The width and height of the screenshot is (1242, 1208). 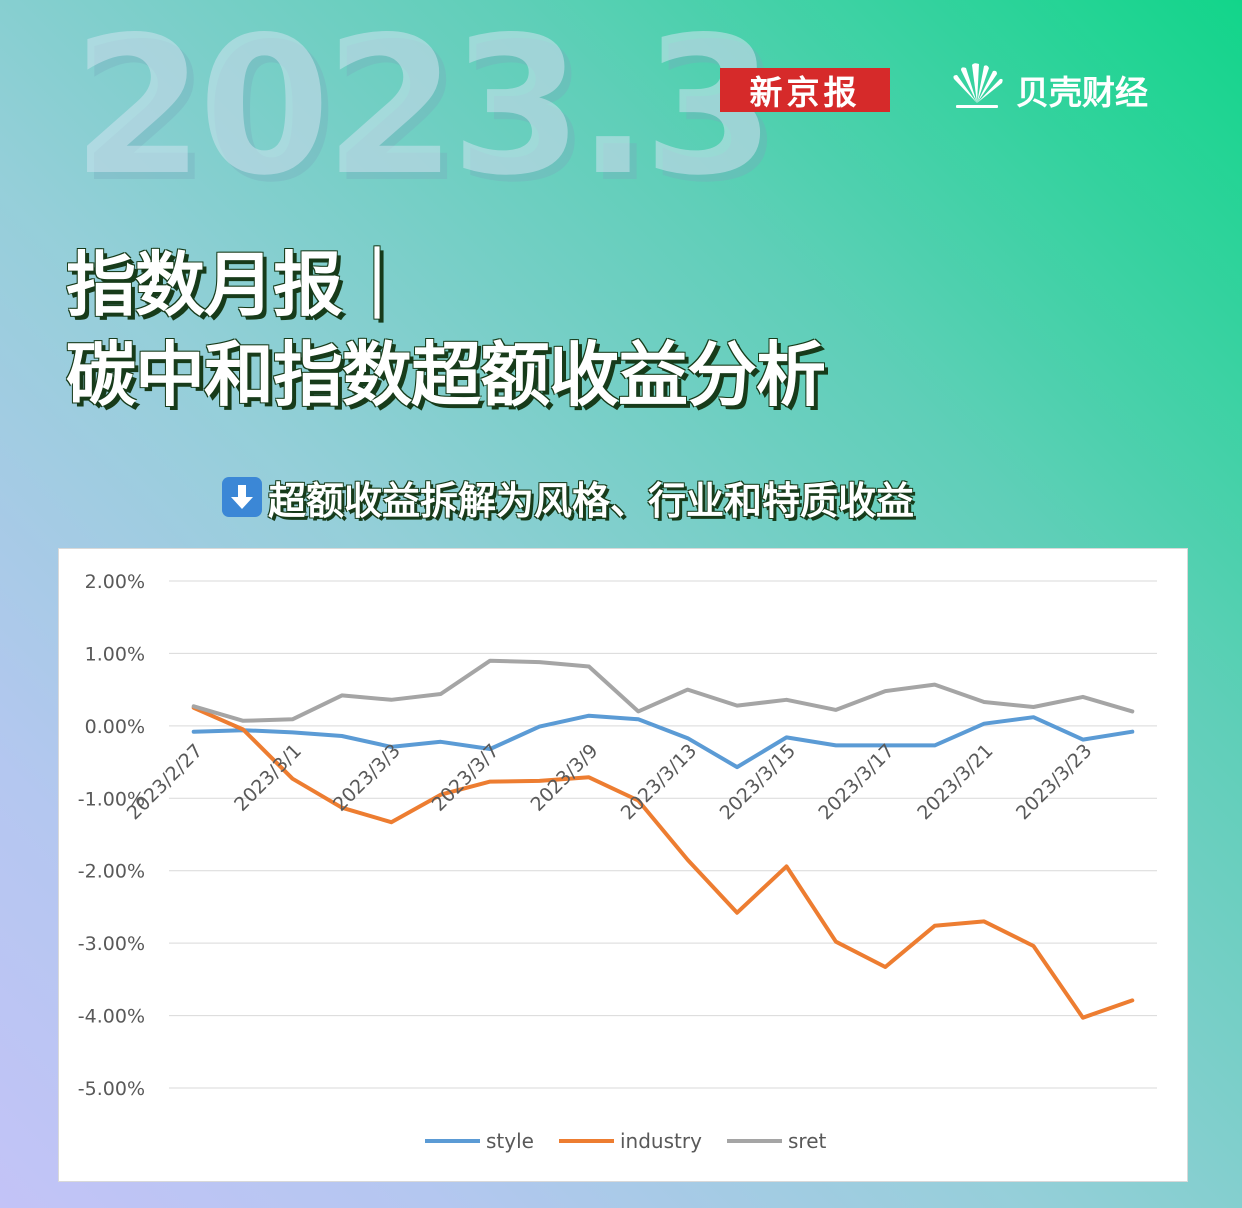 I want to click on x-tick-label: 2023/3/21, so click(x=955, y=782).